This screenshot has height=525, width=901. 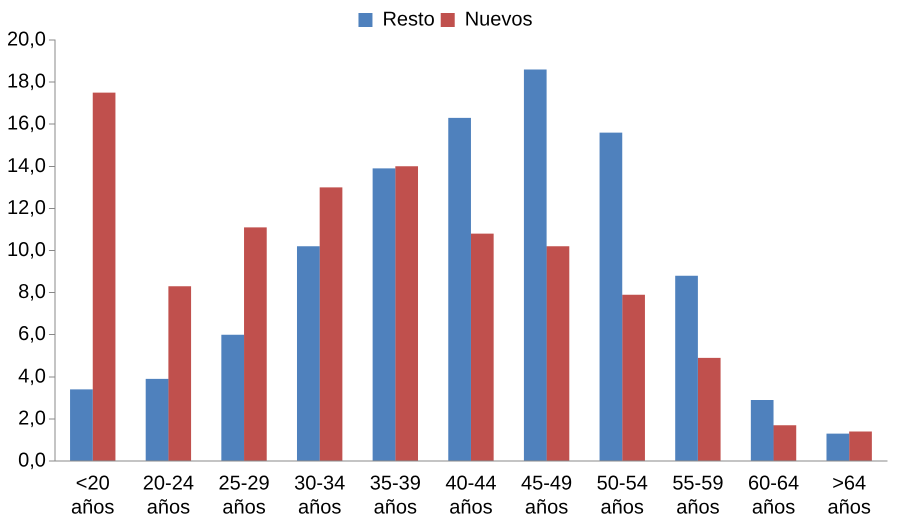 What do you see at coordinates (26, 165) in the screenshot?
I see `y-tick-label: 14,0` at bounding box center [26, 165].